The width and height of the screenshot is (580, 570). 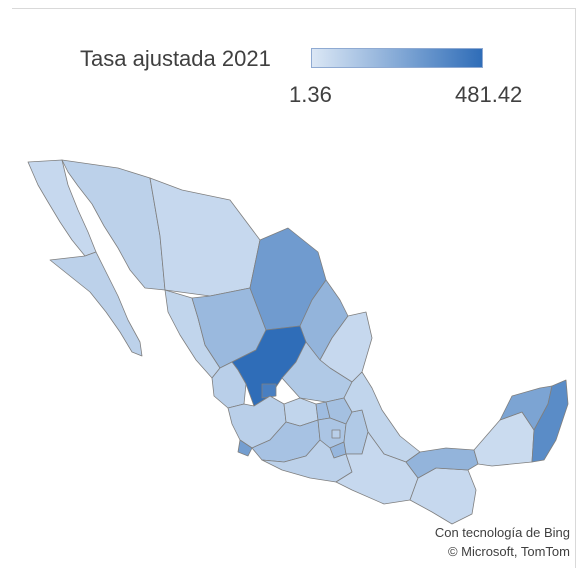 What do you see at coordinates (442, 463) in the screenshot?
I see `region-tabasco` at bounding box center [442, 463].